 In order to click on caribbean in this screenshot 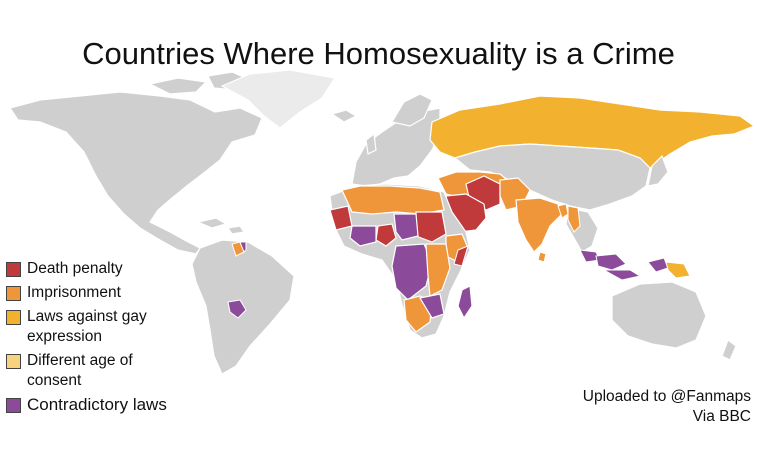, I will do `click(221, 226)`.